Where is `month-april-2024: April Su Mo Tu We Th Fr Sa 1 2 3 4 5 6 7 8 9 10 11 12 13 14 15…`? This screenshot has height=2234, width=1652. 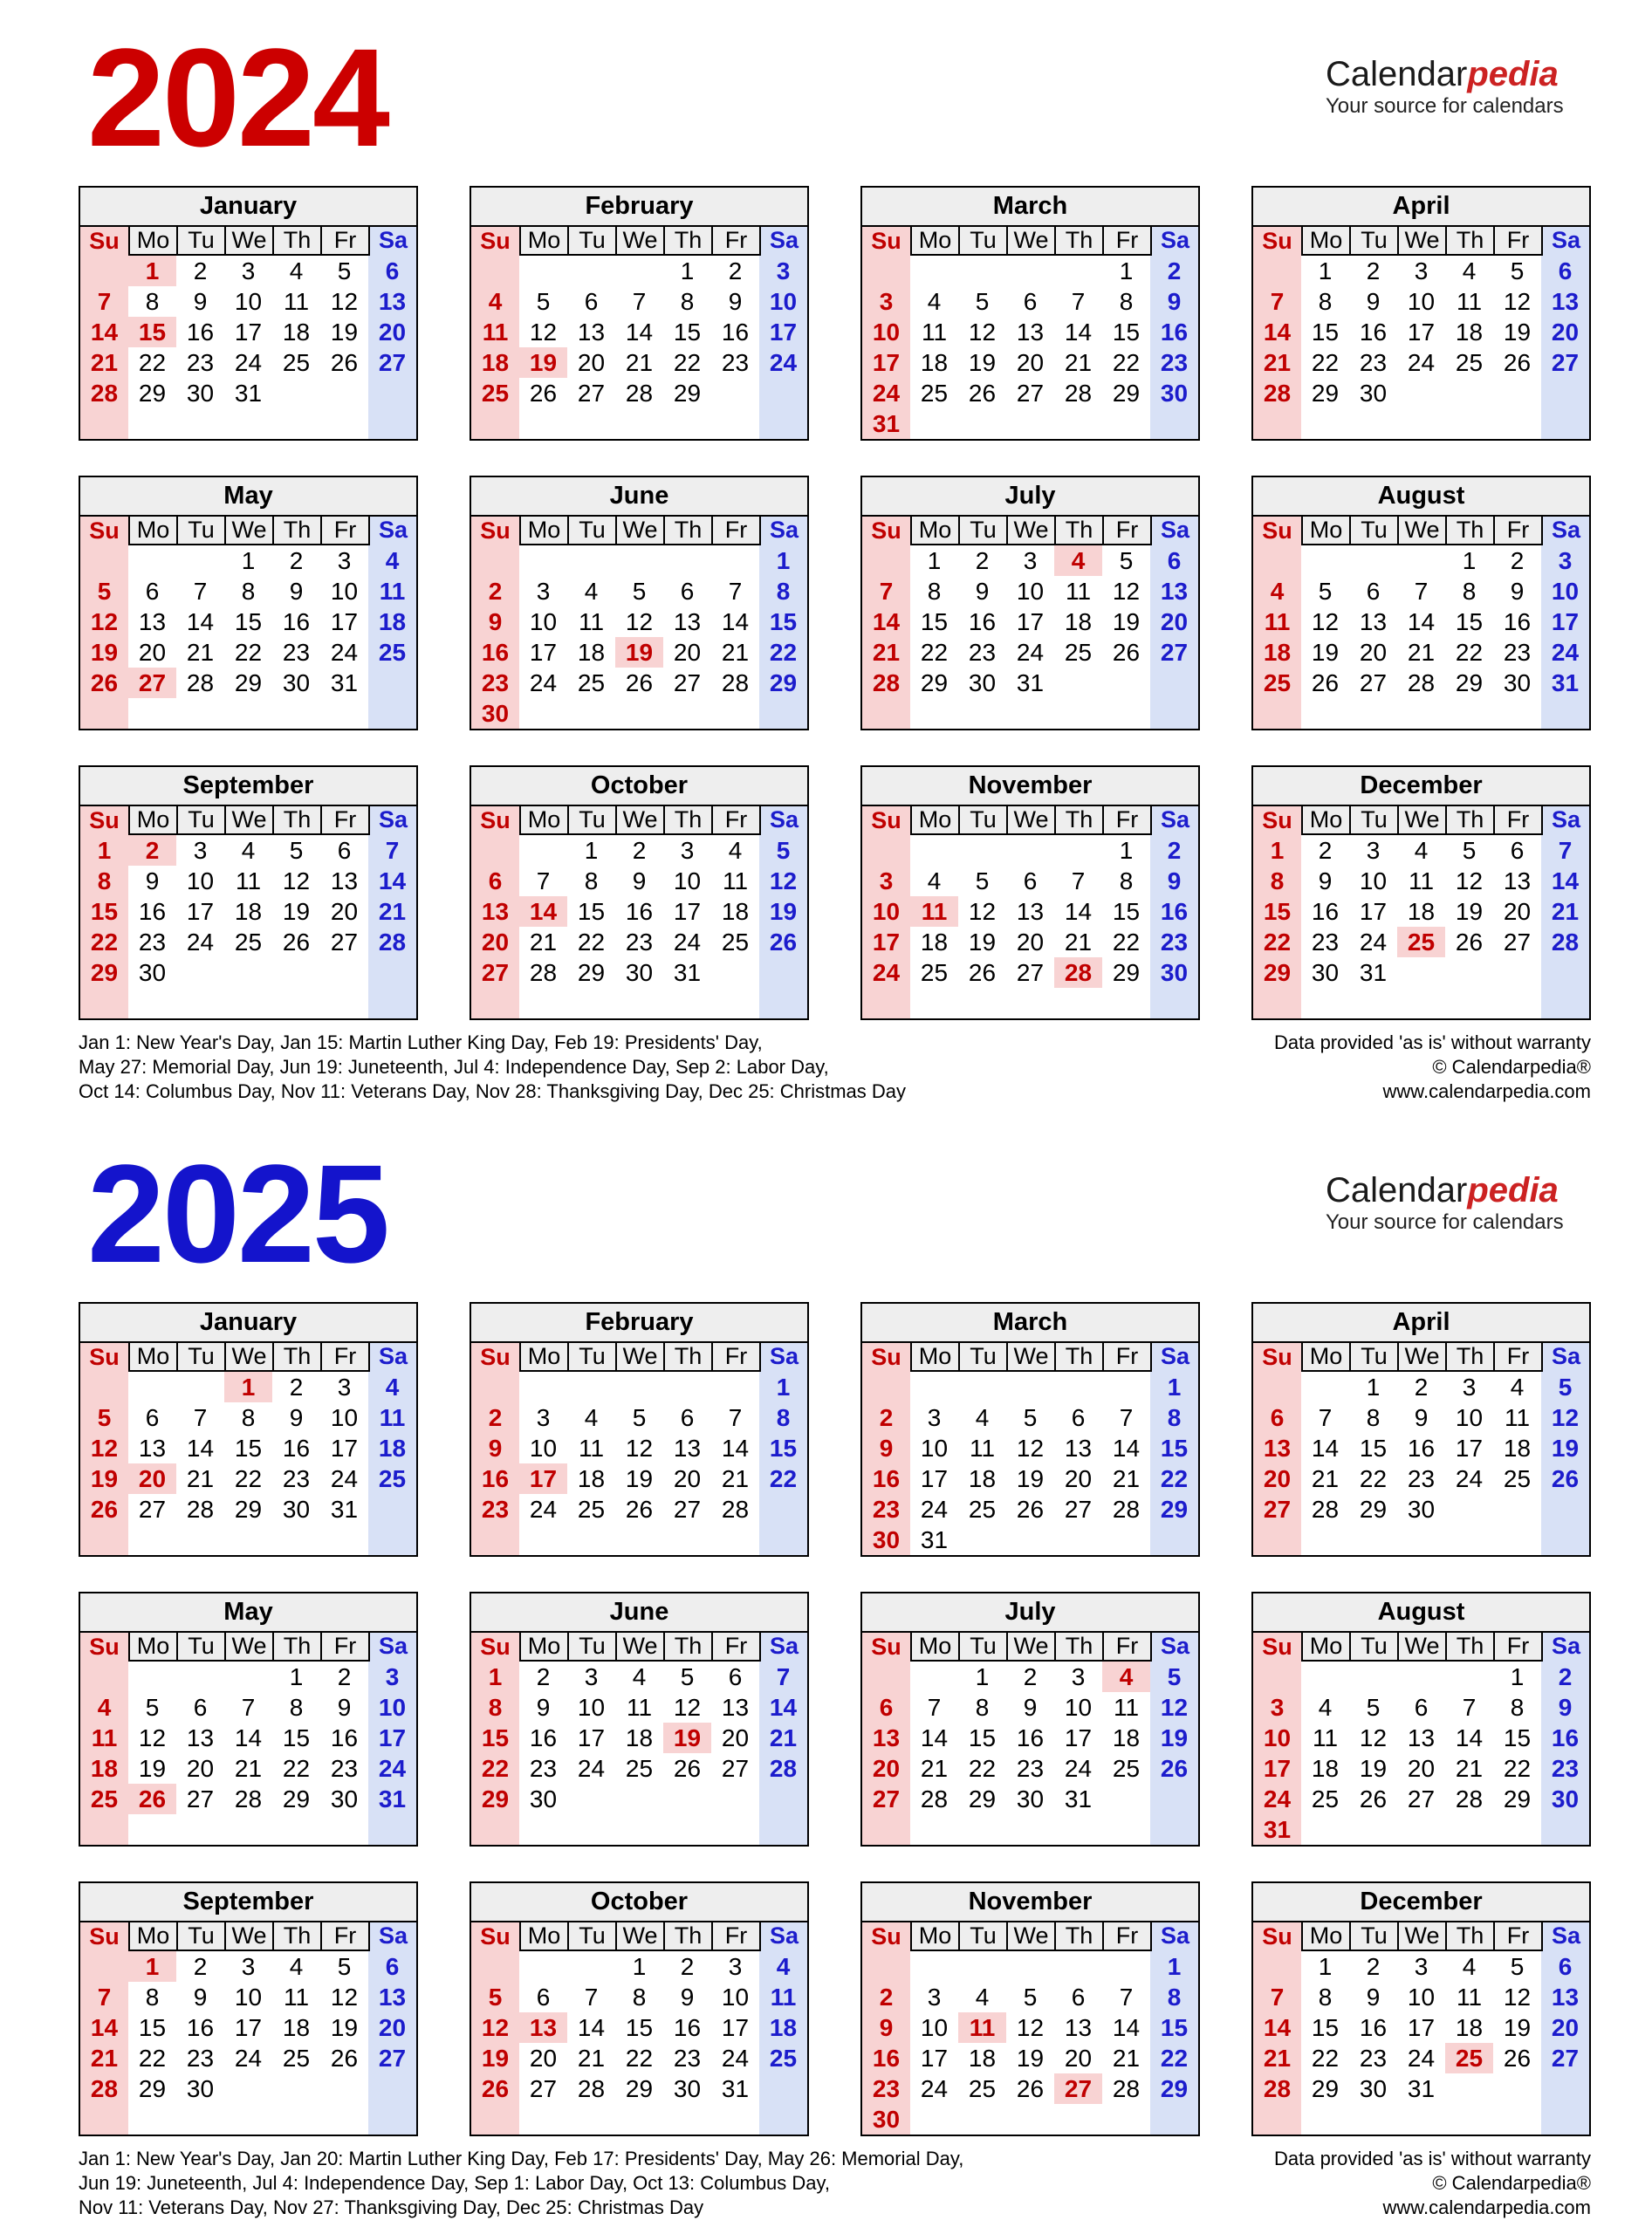
month-april-2024: April Su Mo Tu We Th Fr Sa 1 2 3 4 5 6 7 8 9 10 11 12 13 14 15… is located at coordinates (1421, 314).